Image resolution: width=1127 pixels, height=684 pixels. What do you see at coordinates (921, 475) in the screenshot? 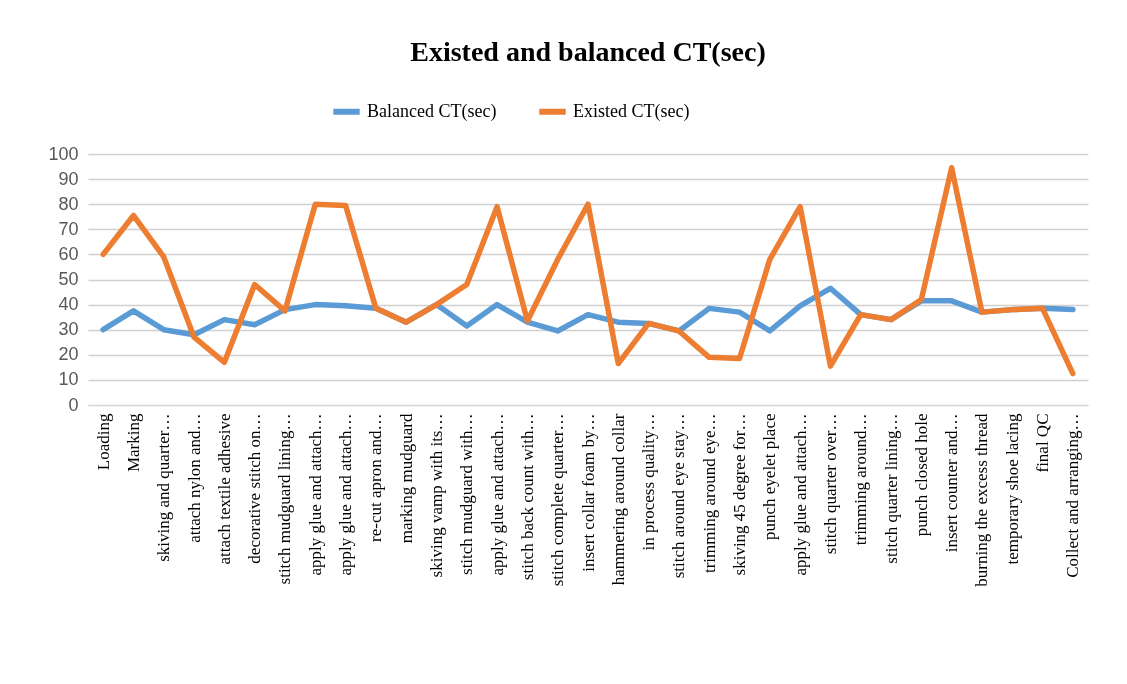
I see `x-tick-label: punch closed hole` at bounding box center [921, 475].